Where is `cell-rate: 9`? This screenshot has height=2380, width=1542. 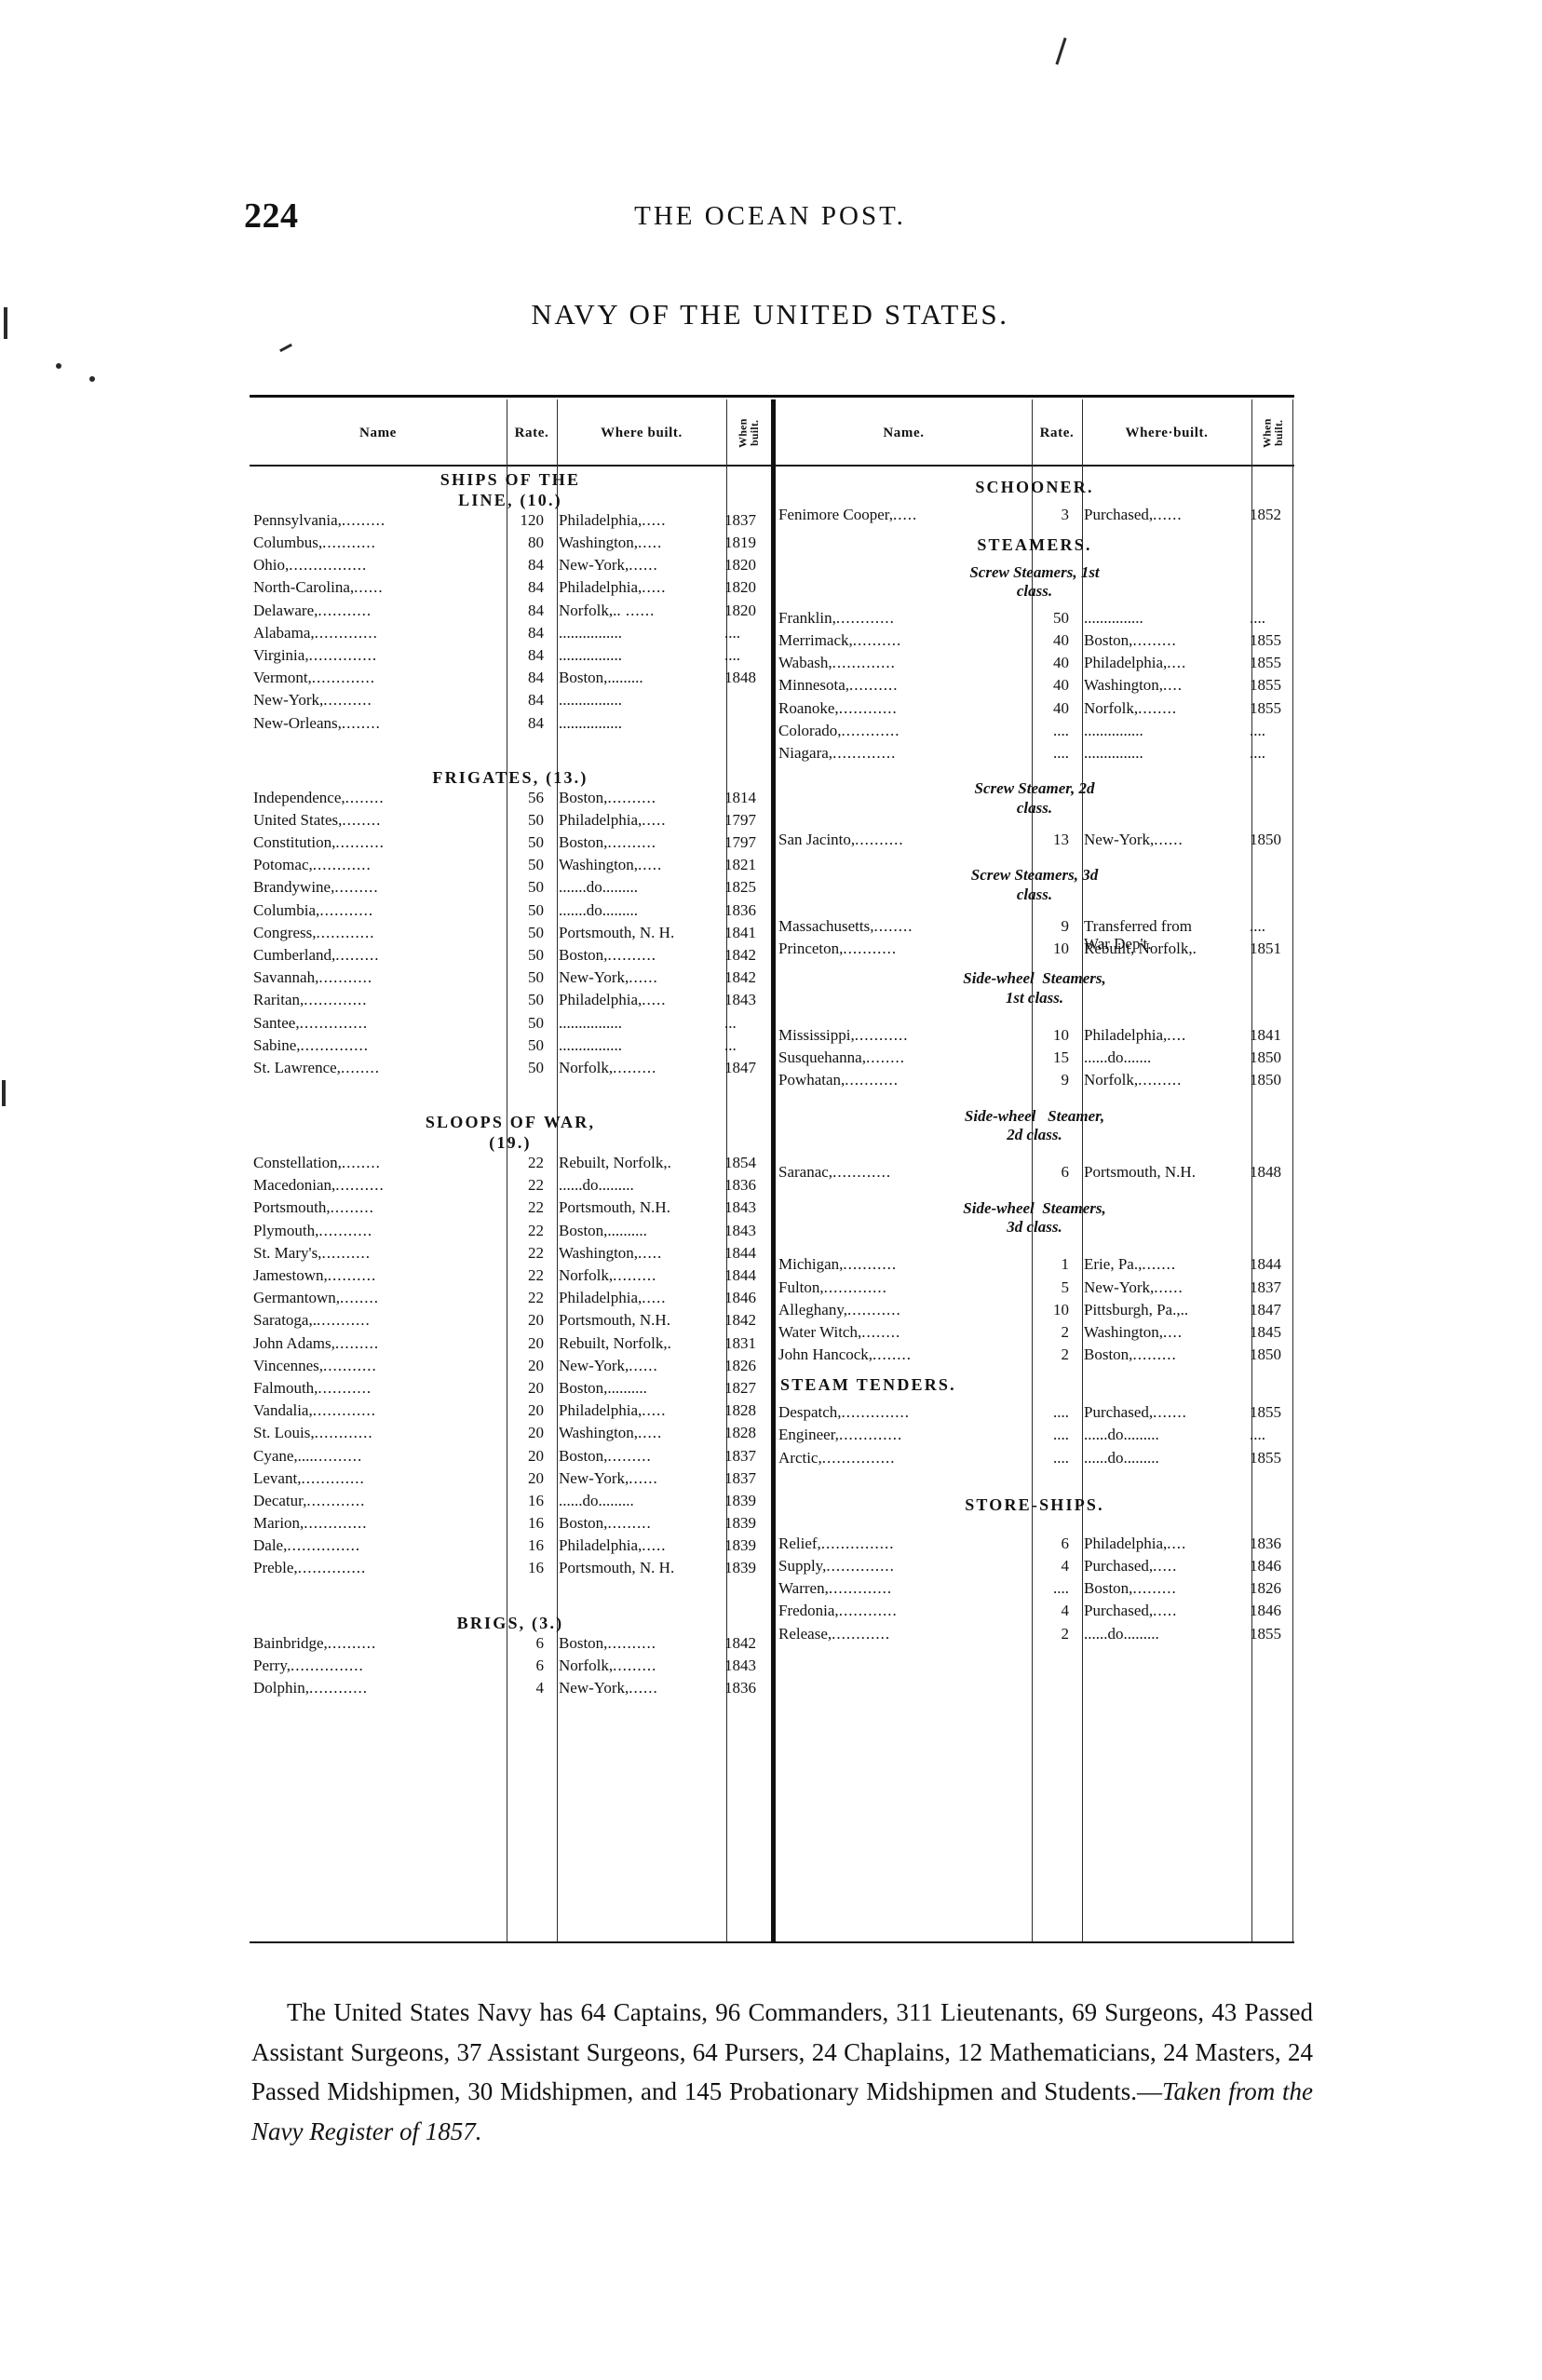
cell-rate: 9 is located at coordinates (1065, 925).